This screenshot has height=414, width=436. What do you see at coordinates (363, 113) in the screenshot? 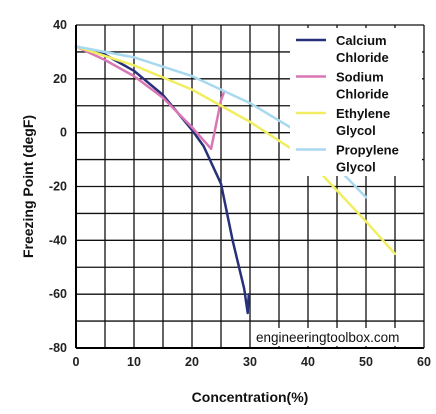
I see `legend-label-2: Ethylene` at bounding box center [363, 113].